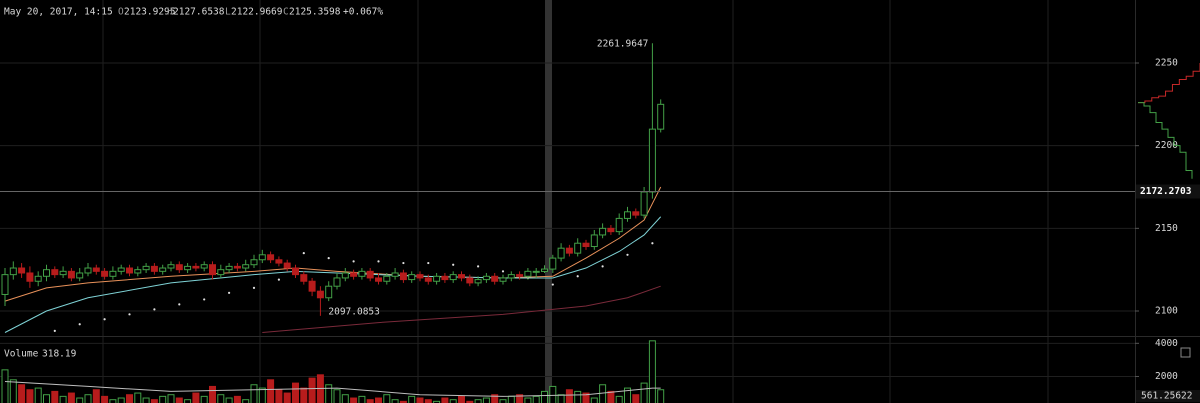 This screenshot has height=403, width=1200. I want to click on header-label: O, so click(121, 12).